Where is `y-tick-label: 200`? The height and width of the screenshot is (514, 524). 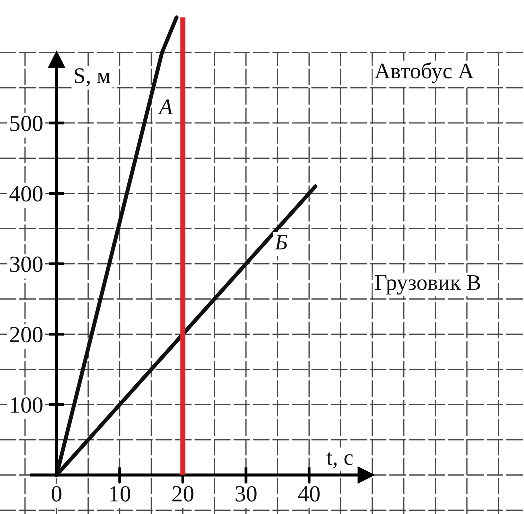
y-tick-label: 200 is located at coordinates (26, 335).